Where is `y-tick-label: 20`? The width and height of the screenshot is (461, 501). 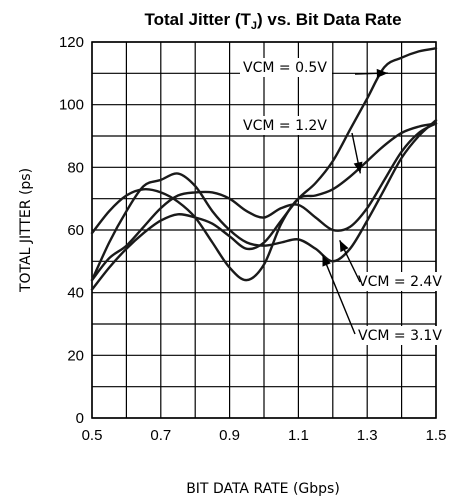
y-tick-label: 20 is located at coordinates (75, 355).